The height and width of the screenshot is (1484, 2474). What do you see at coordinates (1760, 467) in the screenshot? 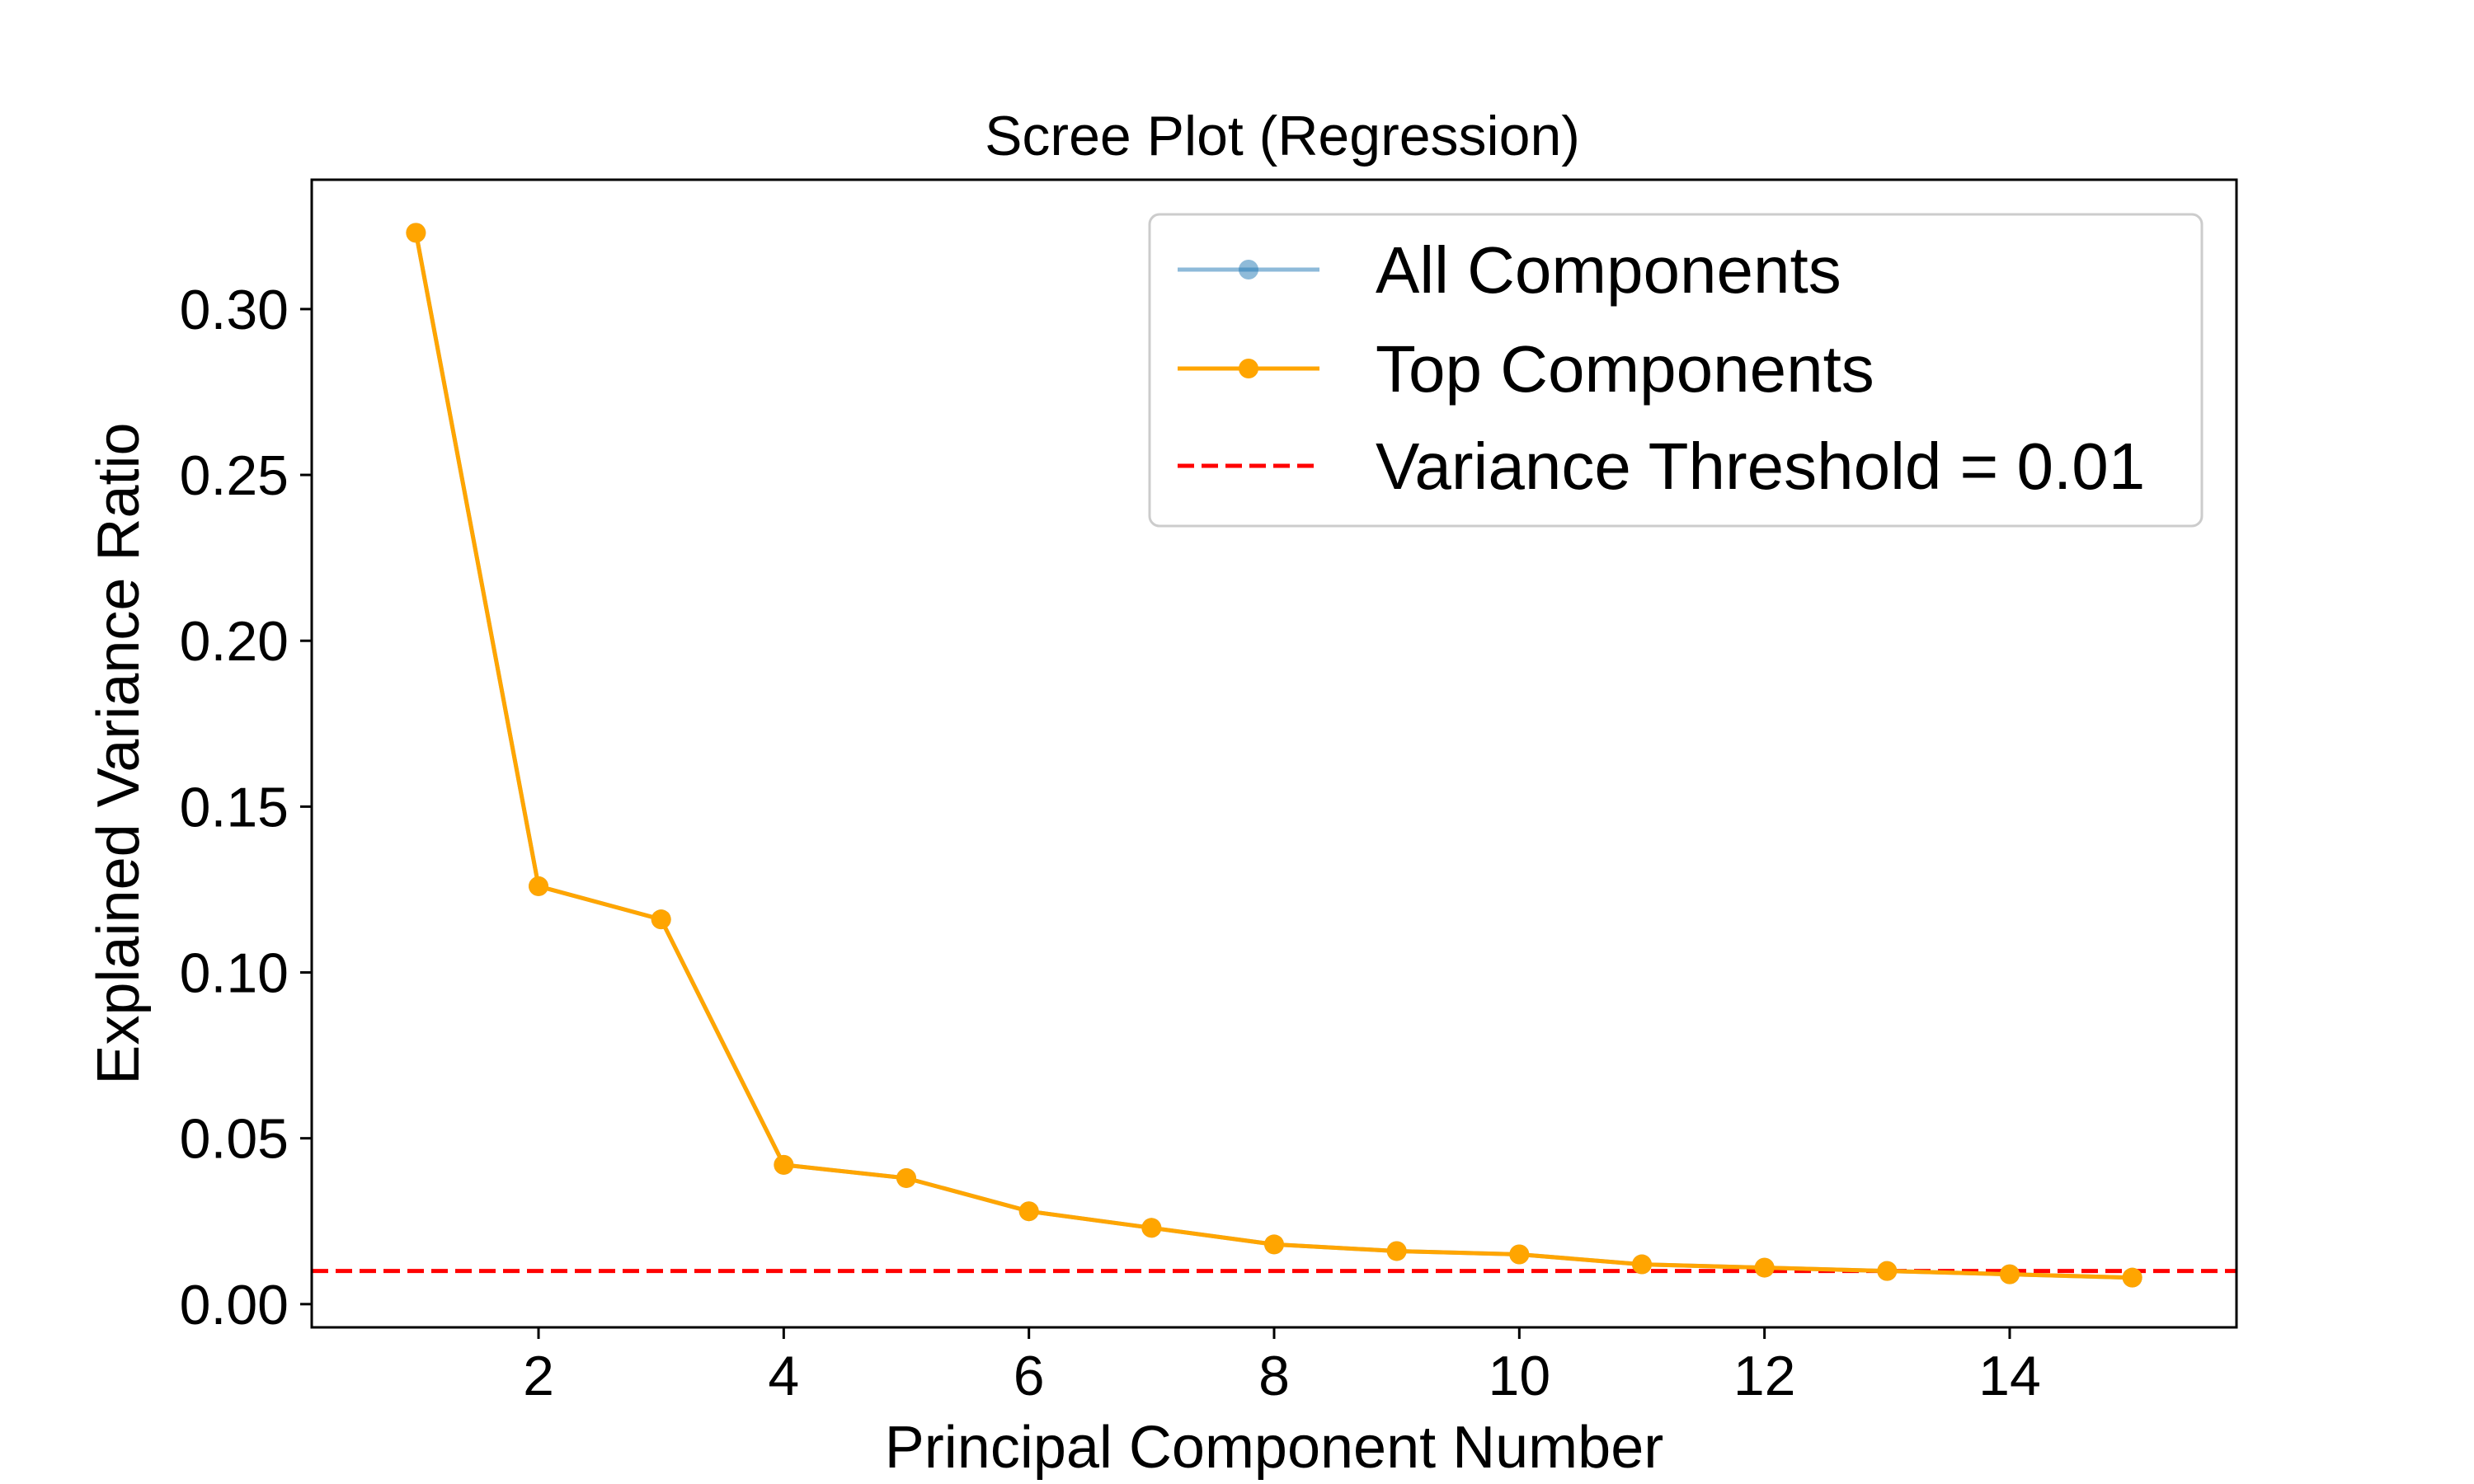
I see `legend-label: Variance Threshold = 0.01` at bounding box center [1760, 467].